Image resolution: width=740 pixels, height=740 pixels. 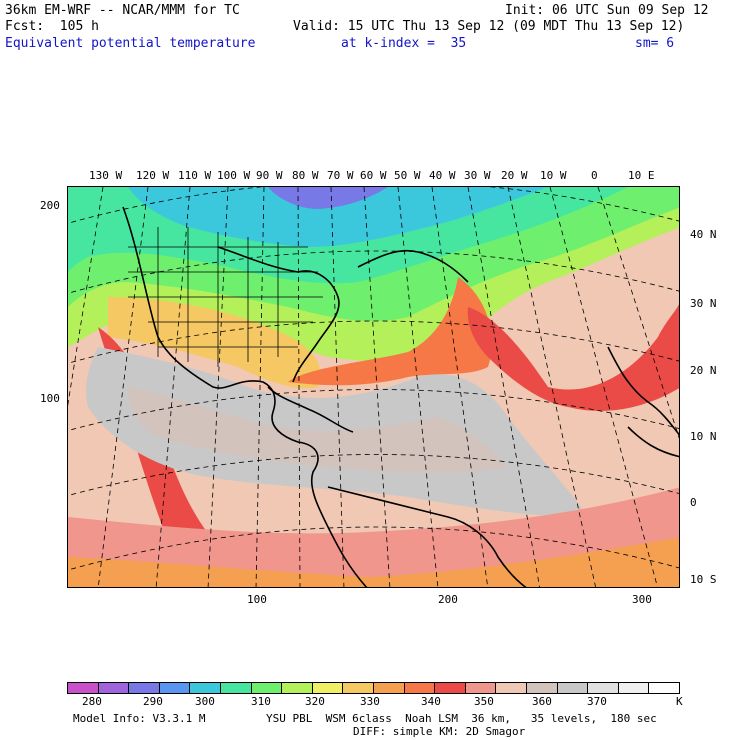 I want to click on lon-label: 60 W, so click(x=373, y=175).